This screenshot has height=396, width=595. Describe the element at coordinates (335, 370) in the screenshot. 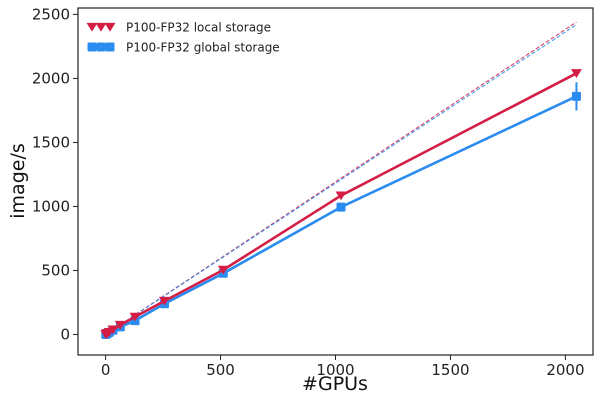

I see `x-tick-label-2: 1000` at that location.